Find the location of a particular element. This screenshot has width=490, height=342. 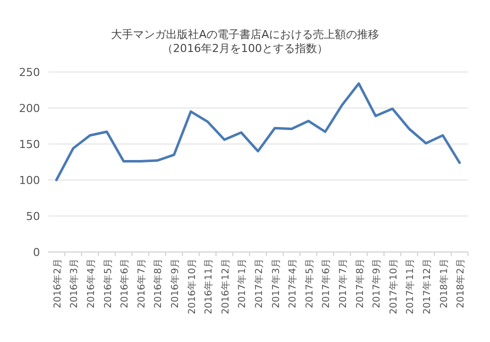

y-tick-label: 50 is located at coordinates (33, 216).